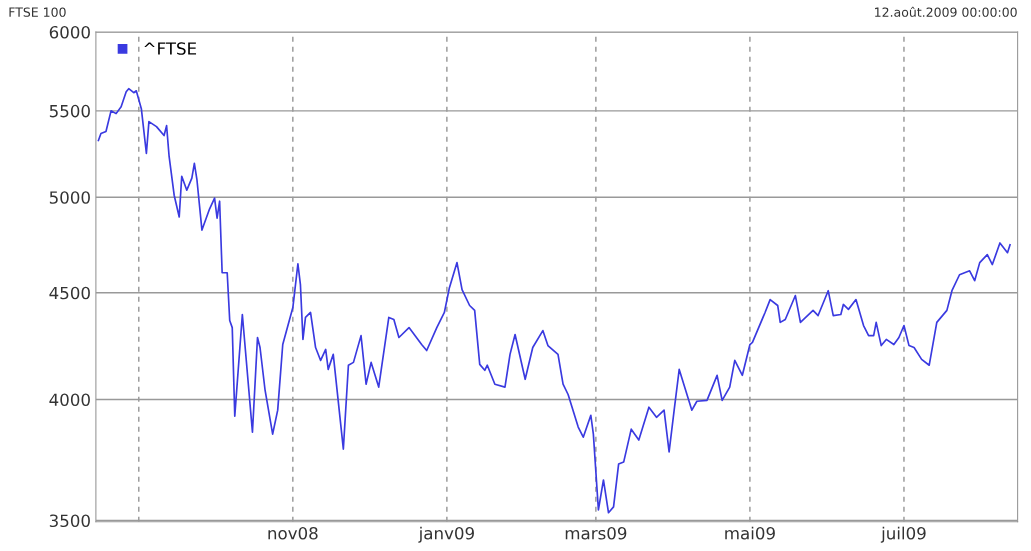 This screenshot has height=551, width=1031. What do you see at coordinates (293, 533) in the screenshot?
I see `x-tick-label: nov08` at bounding box center [293, 533].